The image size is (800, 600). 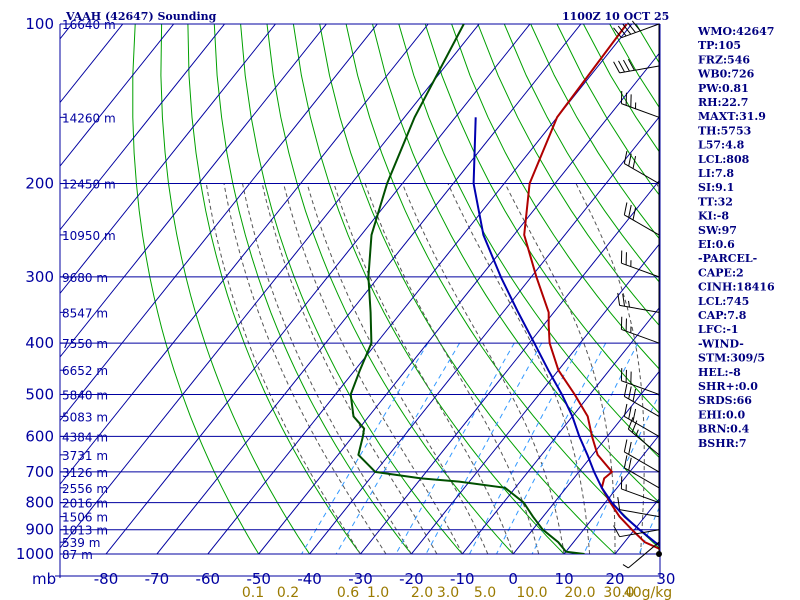 I want to click on pressure-tick-label: 300, so click(x=39, y=277).